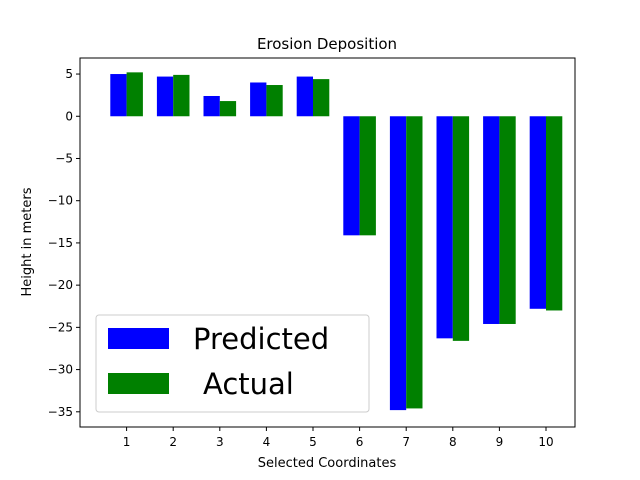 The width and height of the screenshot is (640, 480). I want to click on x-axis-label: Selected Coordinates, so click(327, 463).